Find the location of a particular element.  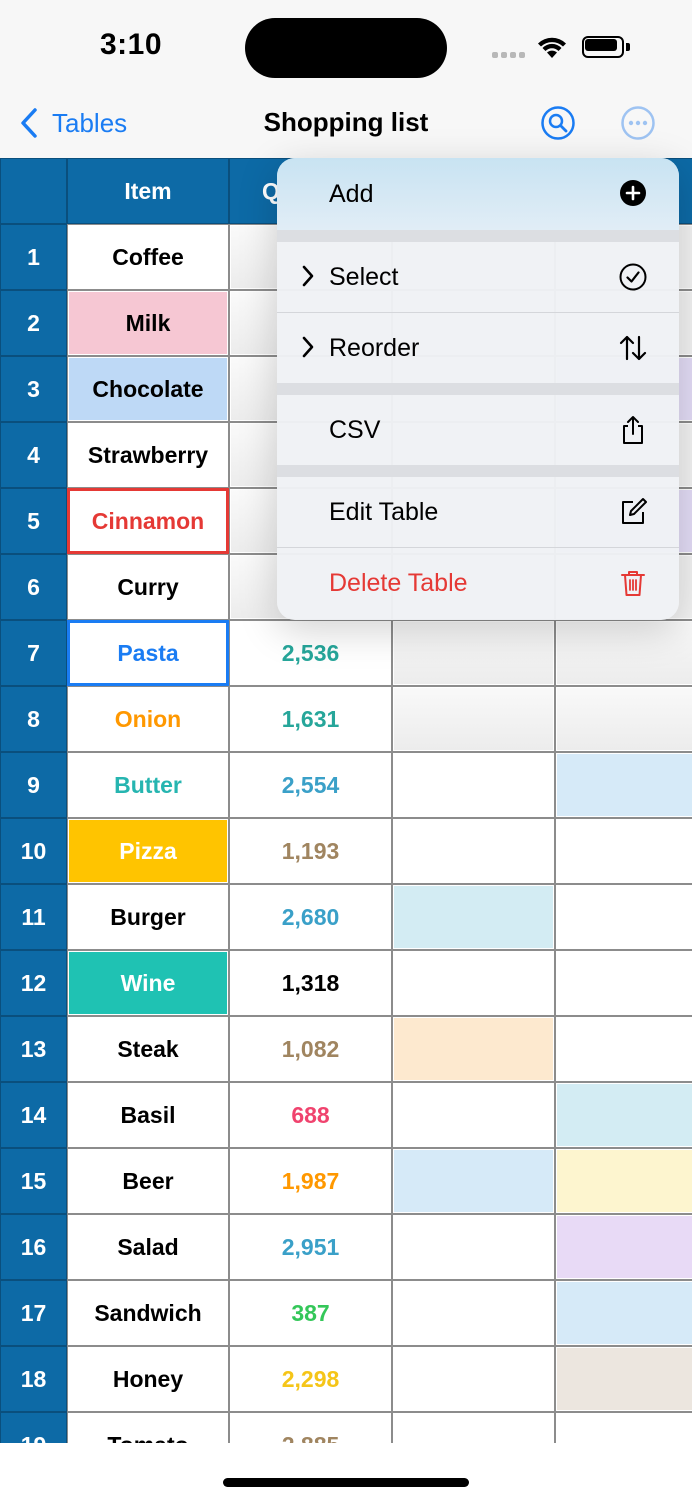

table-cell-item: Honey is located at coordinates (148, 1379).